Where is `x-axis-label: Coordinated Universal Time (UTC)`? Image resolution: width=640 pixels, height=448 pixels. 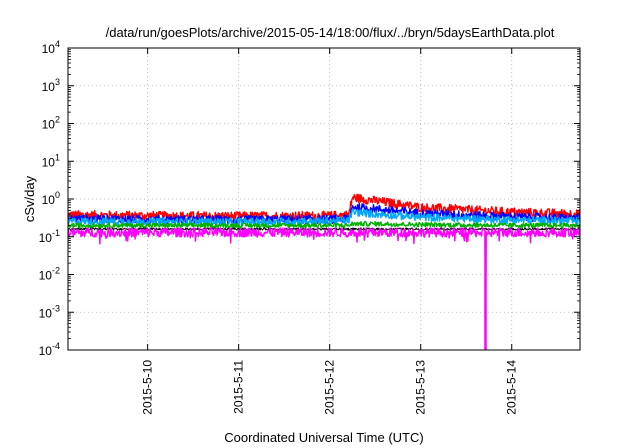 x-axis-label: Coordinated Universal Time (UTC) is located at coordinates (323, 437).